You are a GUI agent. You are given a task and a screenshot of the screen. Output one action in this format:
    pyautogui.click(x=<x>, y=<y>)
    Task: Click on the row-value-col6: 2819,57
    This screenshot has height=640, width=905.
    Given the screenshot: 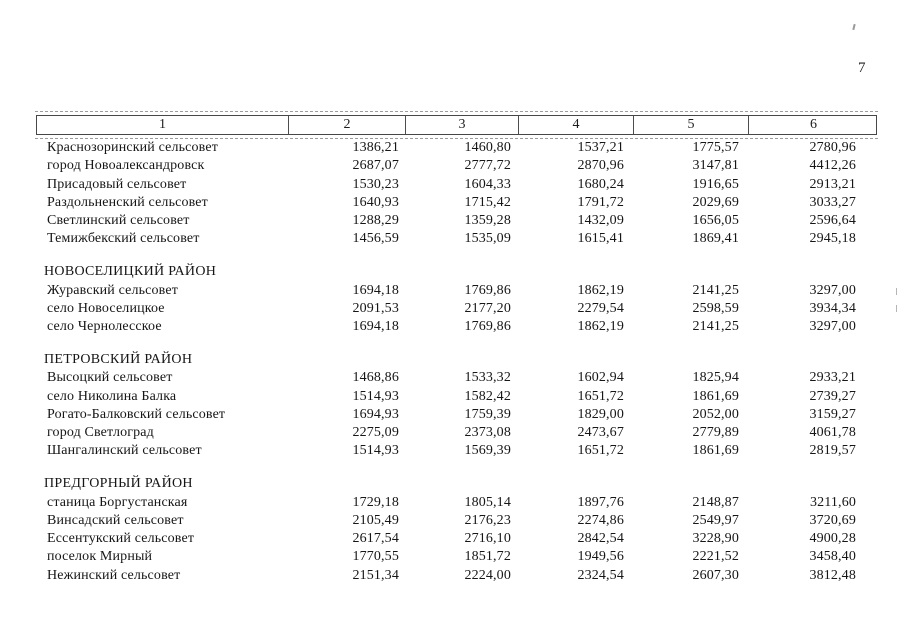 What is the action you would take?
    pyautogui.click(x=832, y=451)
    